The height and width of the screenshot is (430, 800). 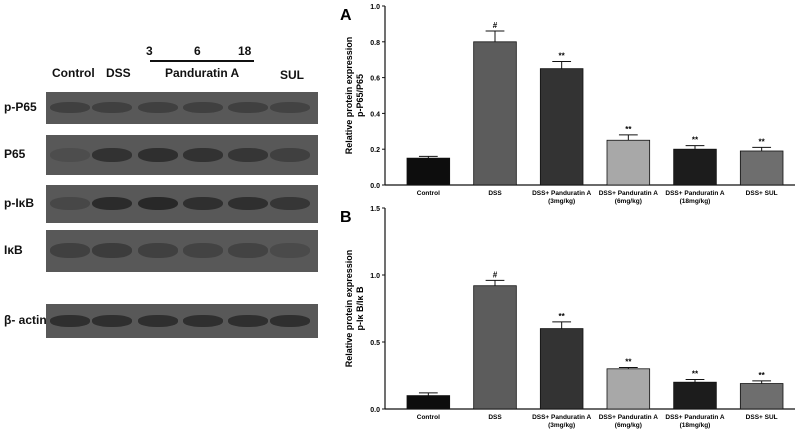 What do you see at coordinates (375, 114) in the screenshot?
I see `y-tick-label: 0.4` at bounding box center [375, 114].